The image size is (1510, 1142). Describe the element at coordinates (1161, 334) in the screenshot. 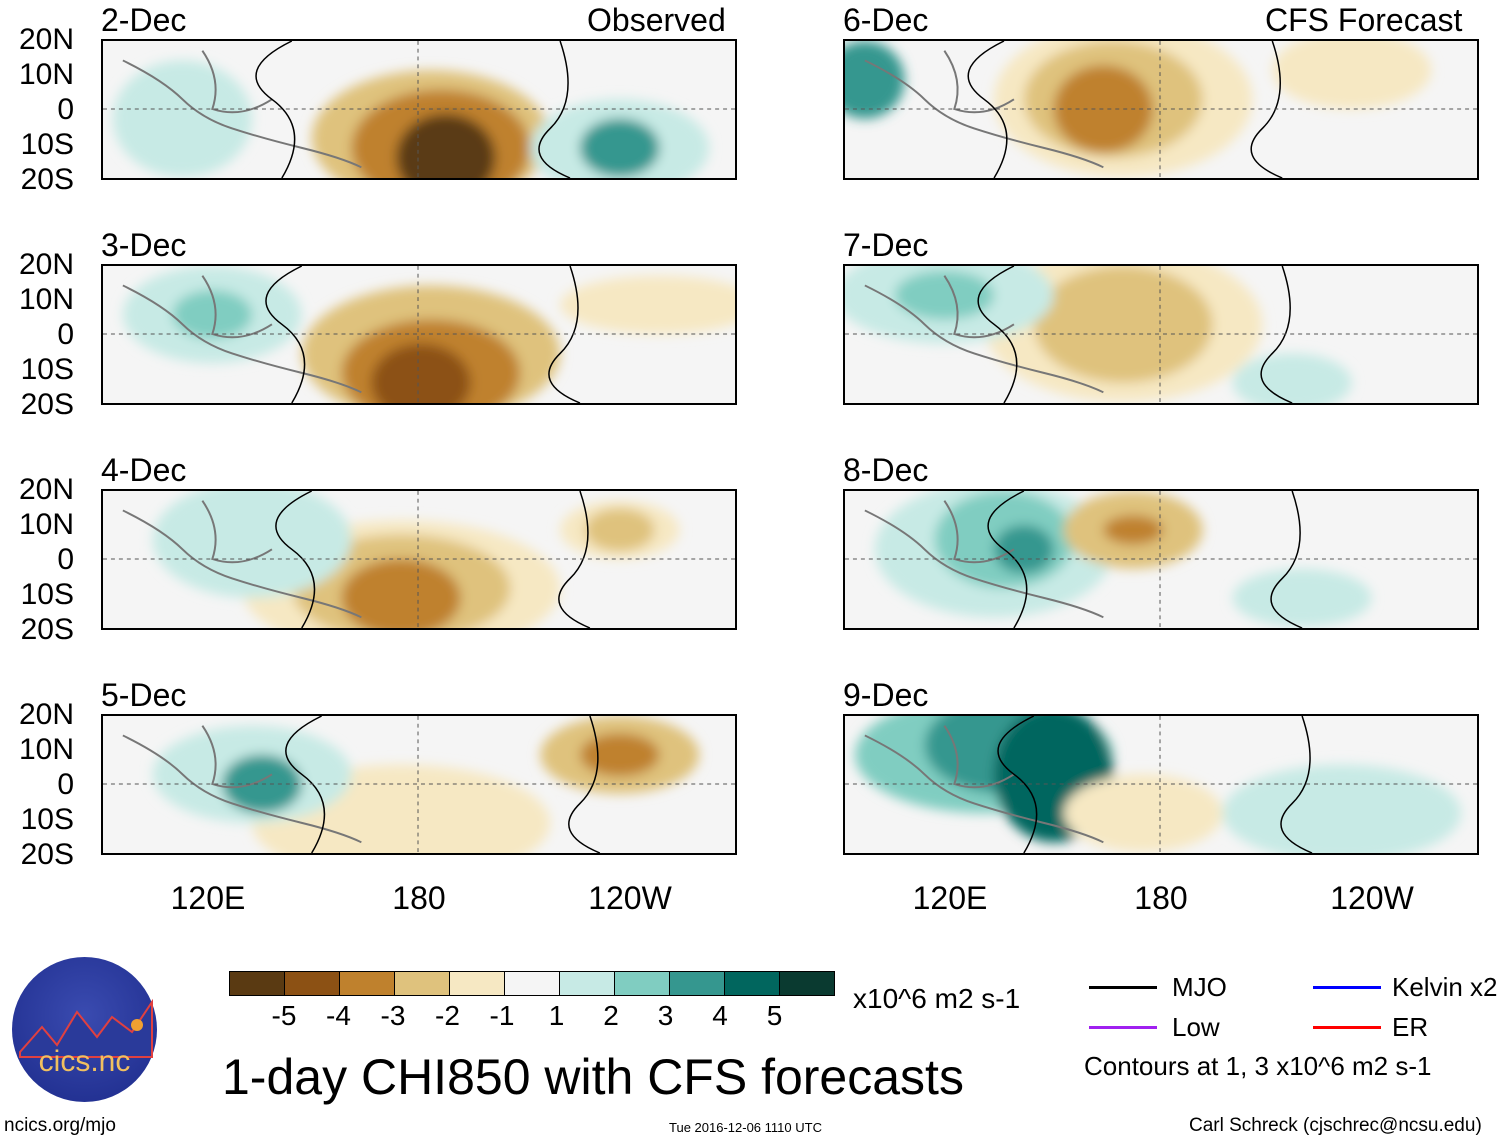

I see `map-panel-7-dec` at that location.